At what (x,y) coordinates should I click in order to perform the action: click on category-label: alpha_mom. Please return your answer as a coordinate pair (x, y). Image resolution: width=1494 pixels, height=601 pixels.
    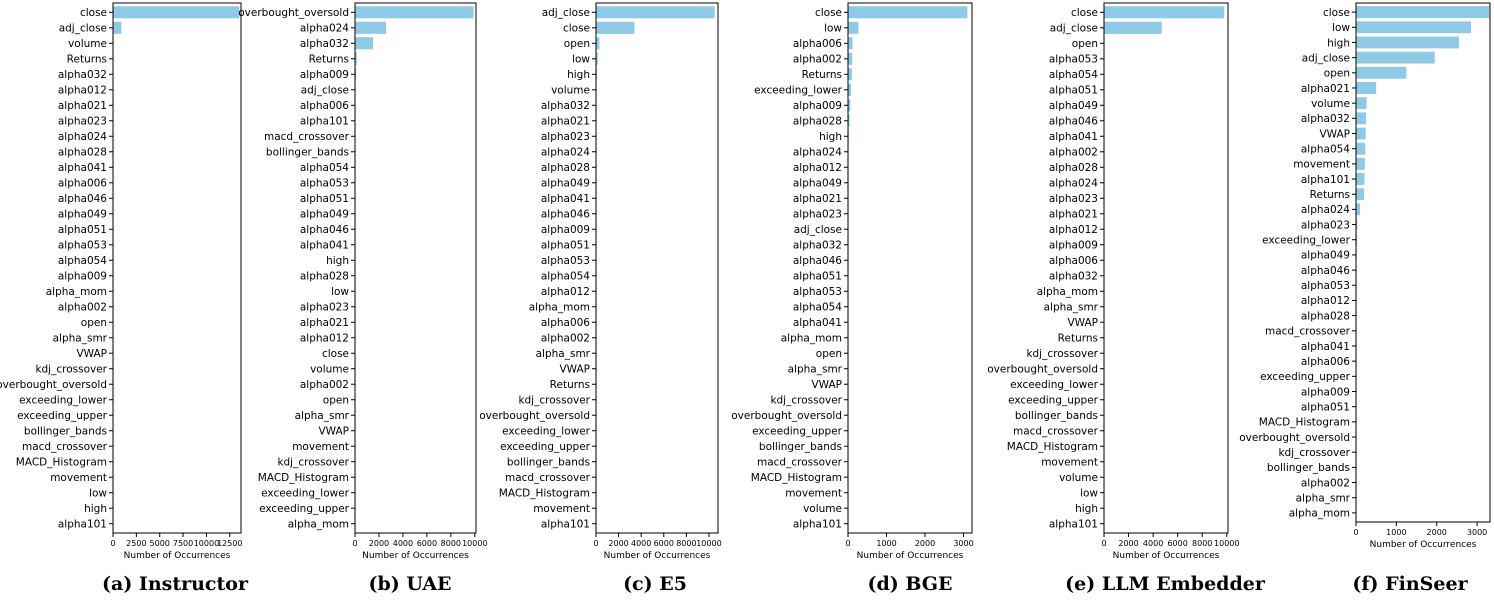
    Looking at the image, I should click on (559, 308).